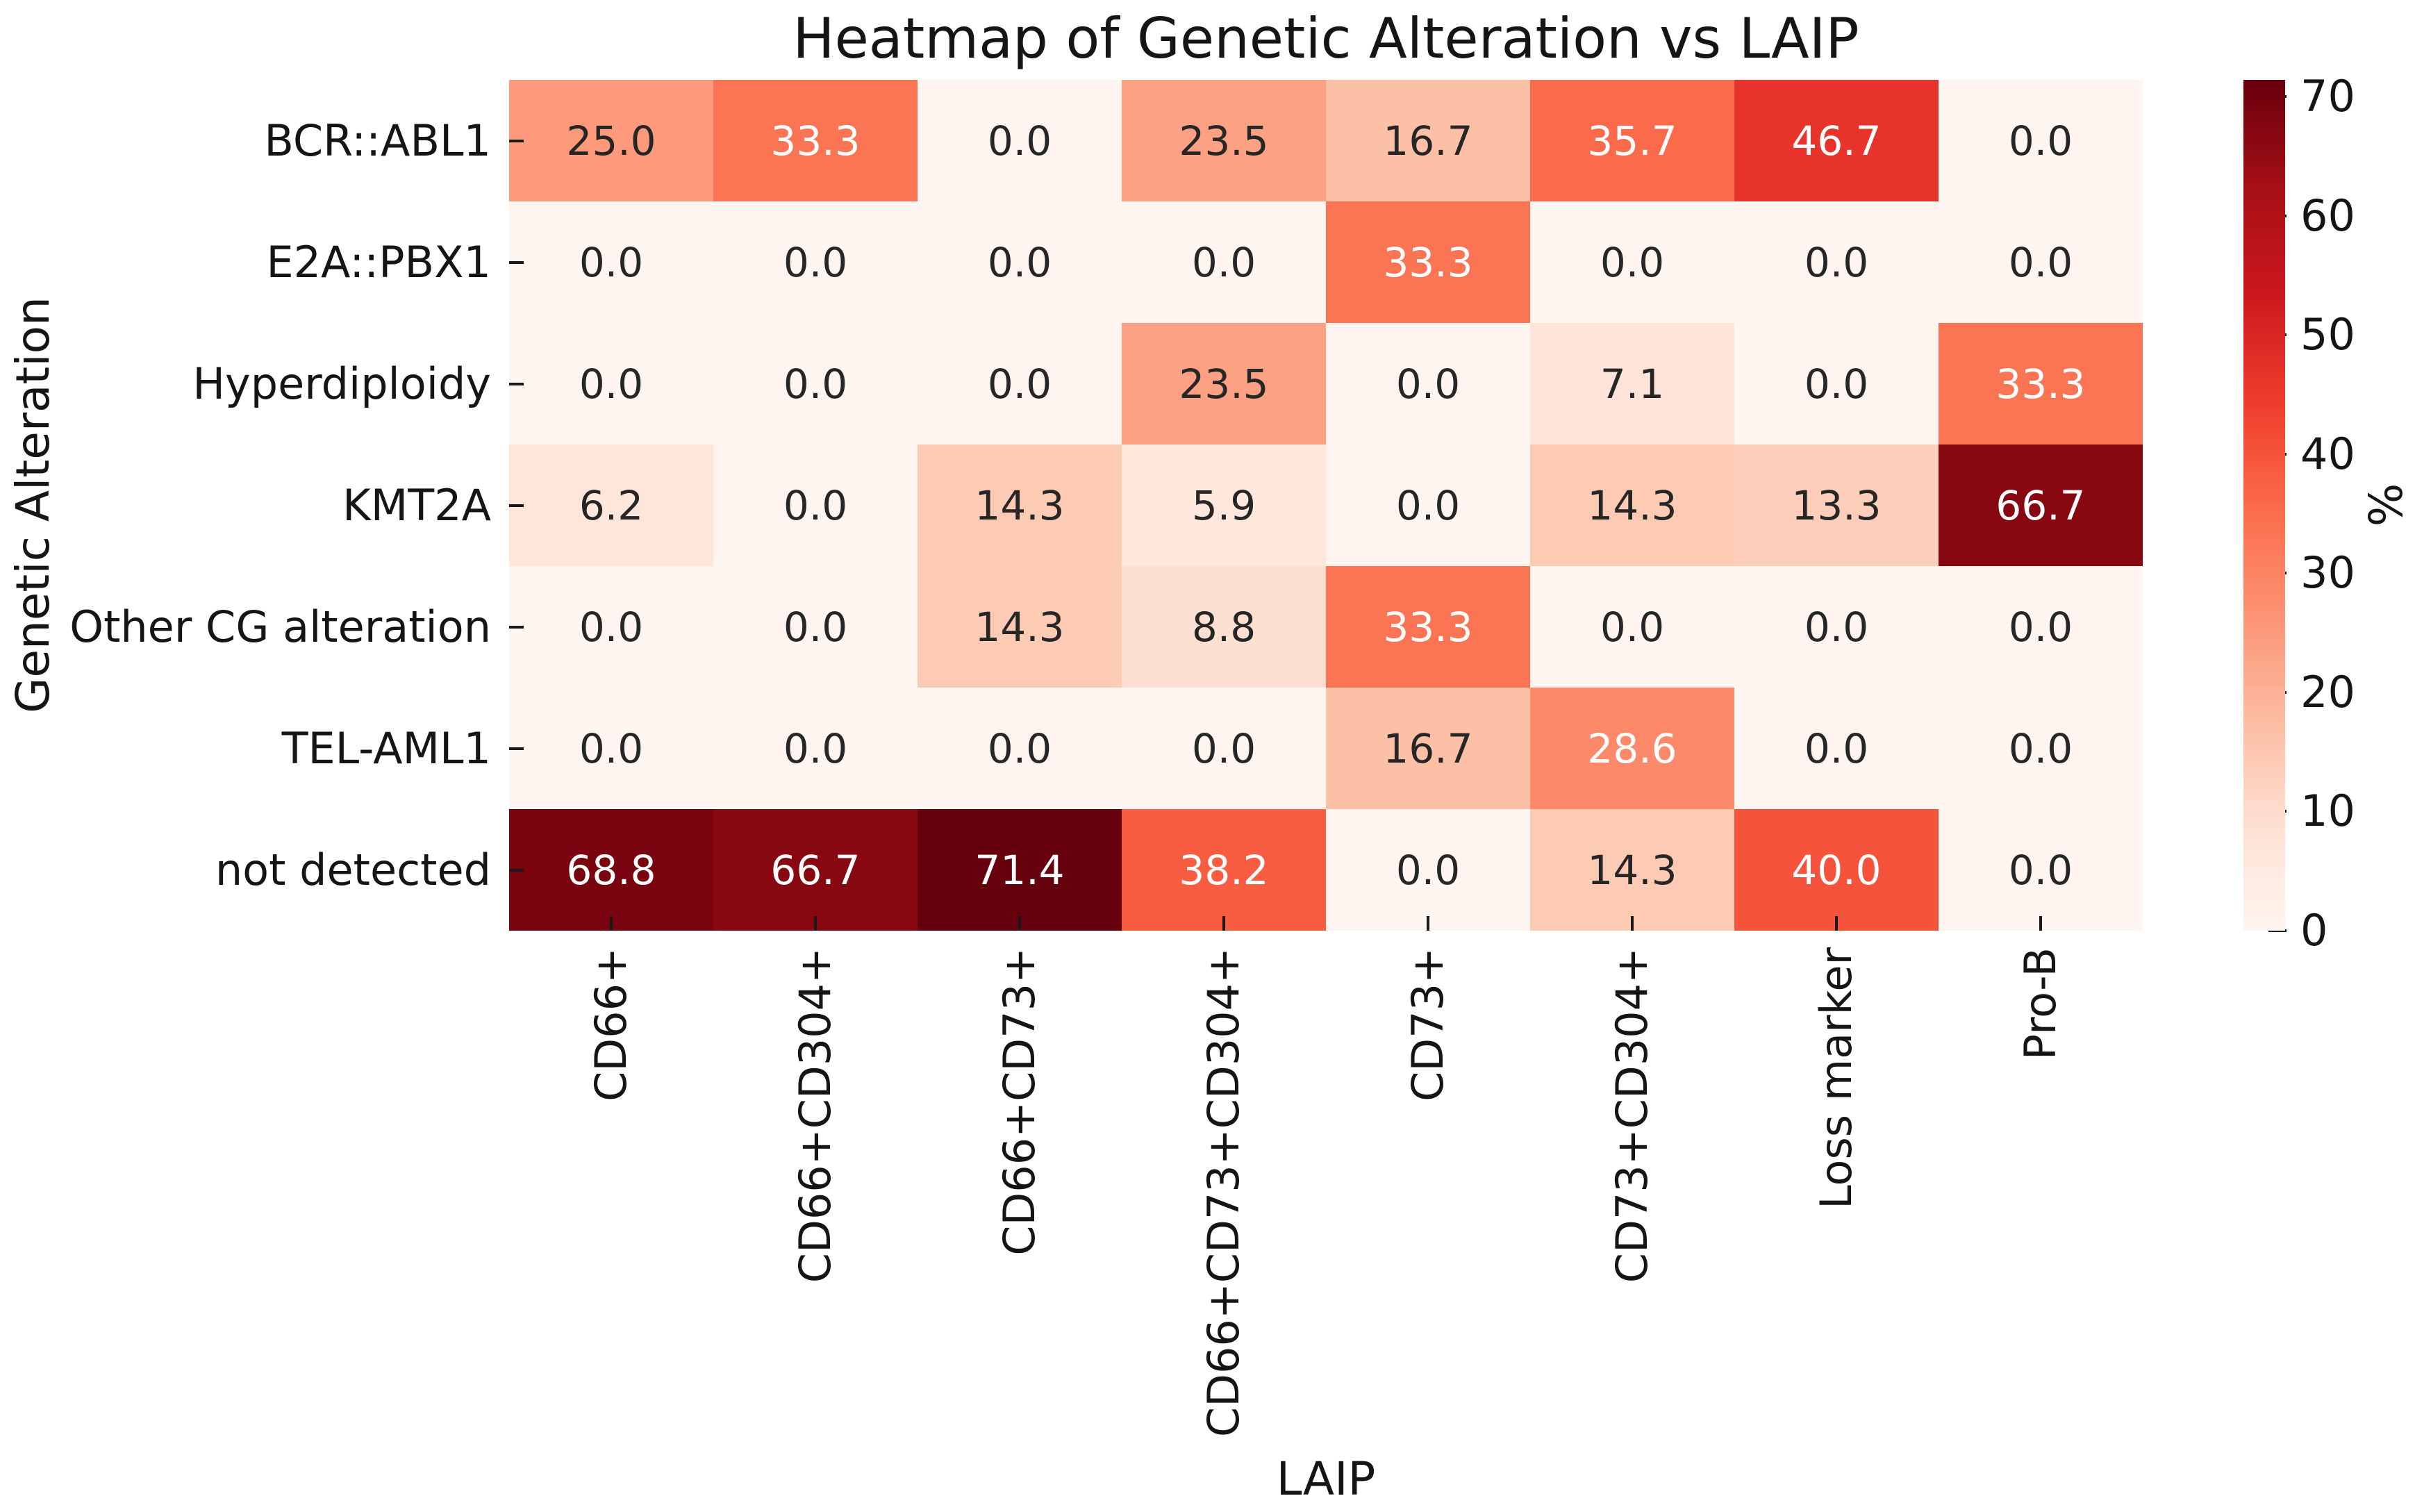  I want to click on cell-value: 40.0, so click(1836, 870).